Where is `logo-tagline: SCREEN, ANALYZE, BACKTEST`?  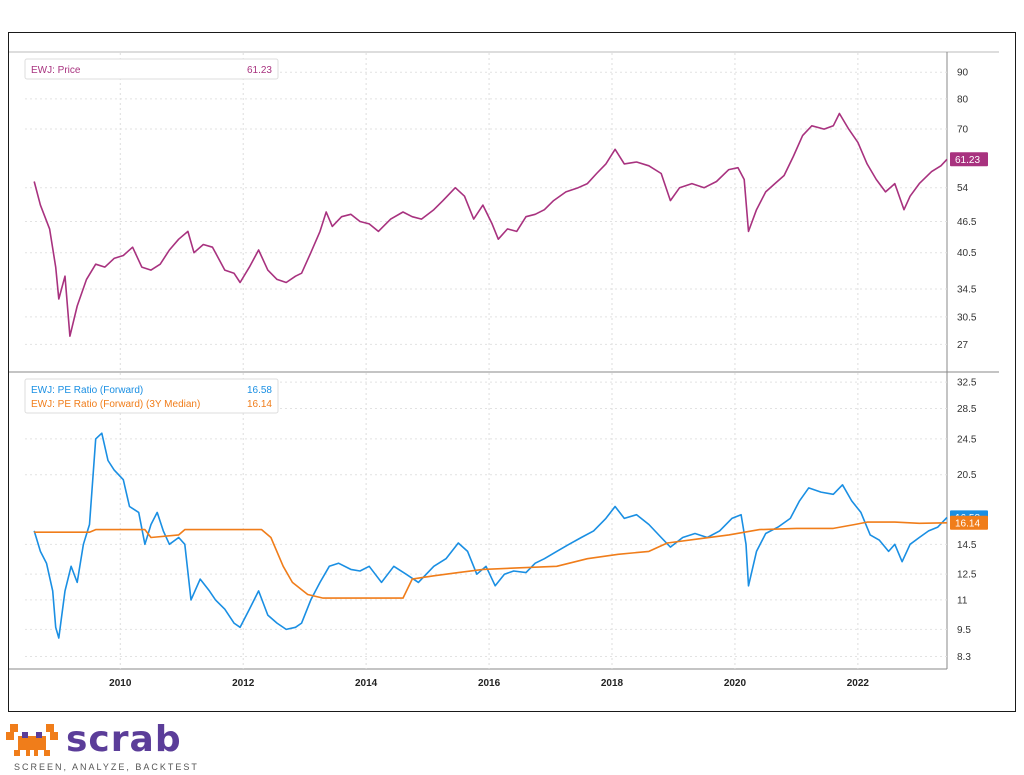
logo-tagline: SCREEN, ANALYZE, BACKTEST is located at coordinates (106, 767).